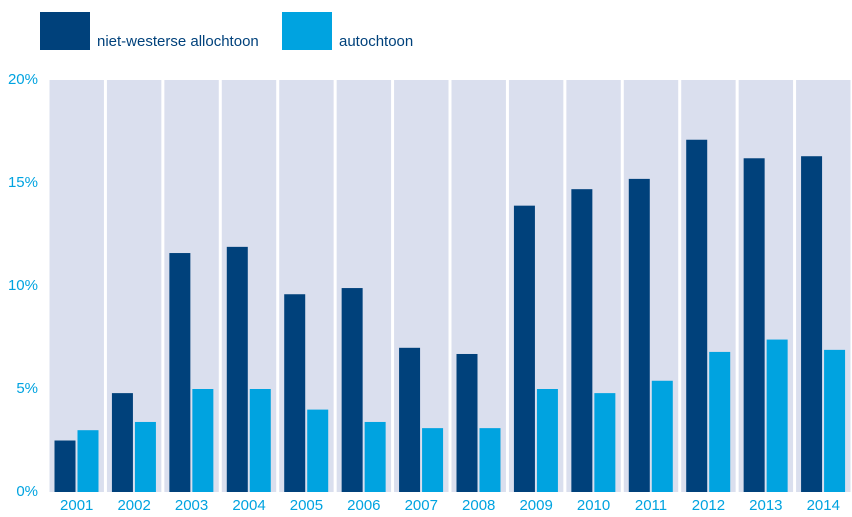 This screenshot has width=852, height=517. What do you see at coordinates (27, 491) in the screenshot?
I see `y-tick-label: 0%` at bounding box center [27, 491].